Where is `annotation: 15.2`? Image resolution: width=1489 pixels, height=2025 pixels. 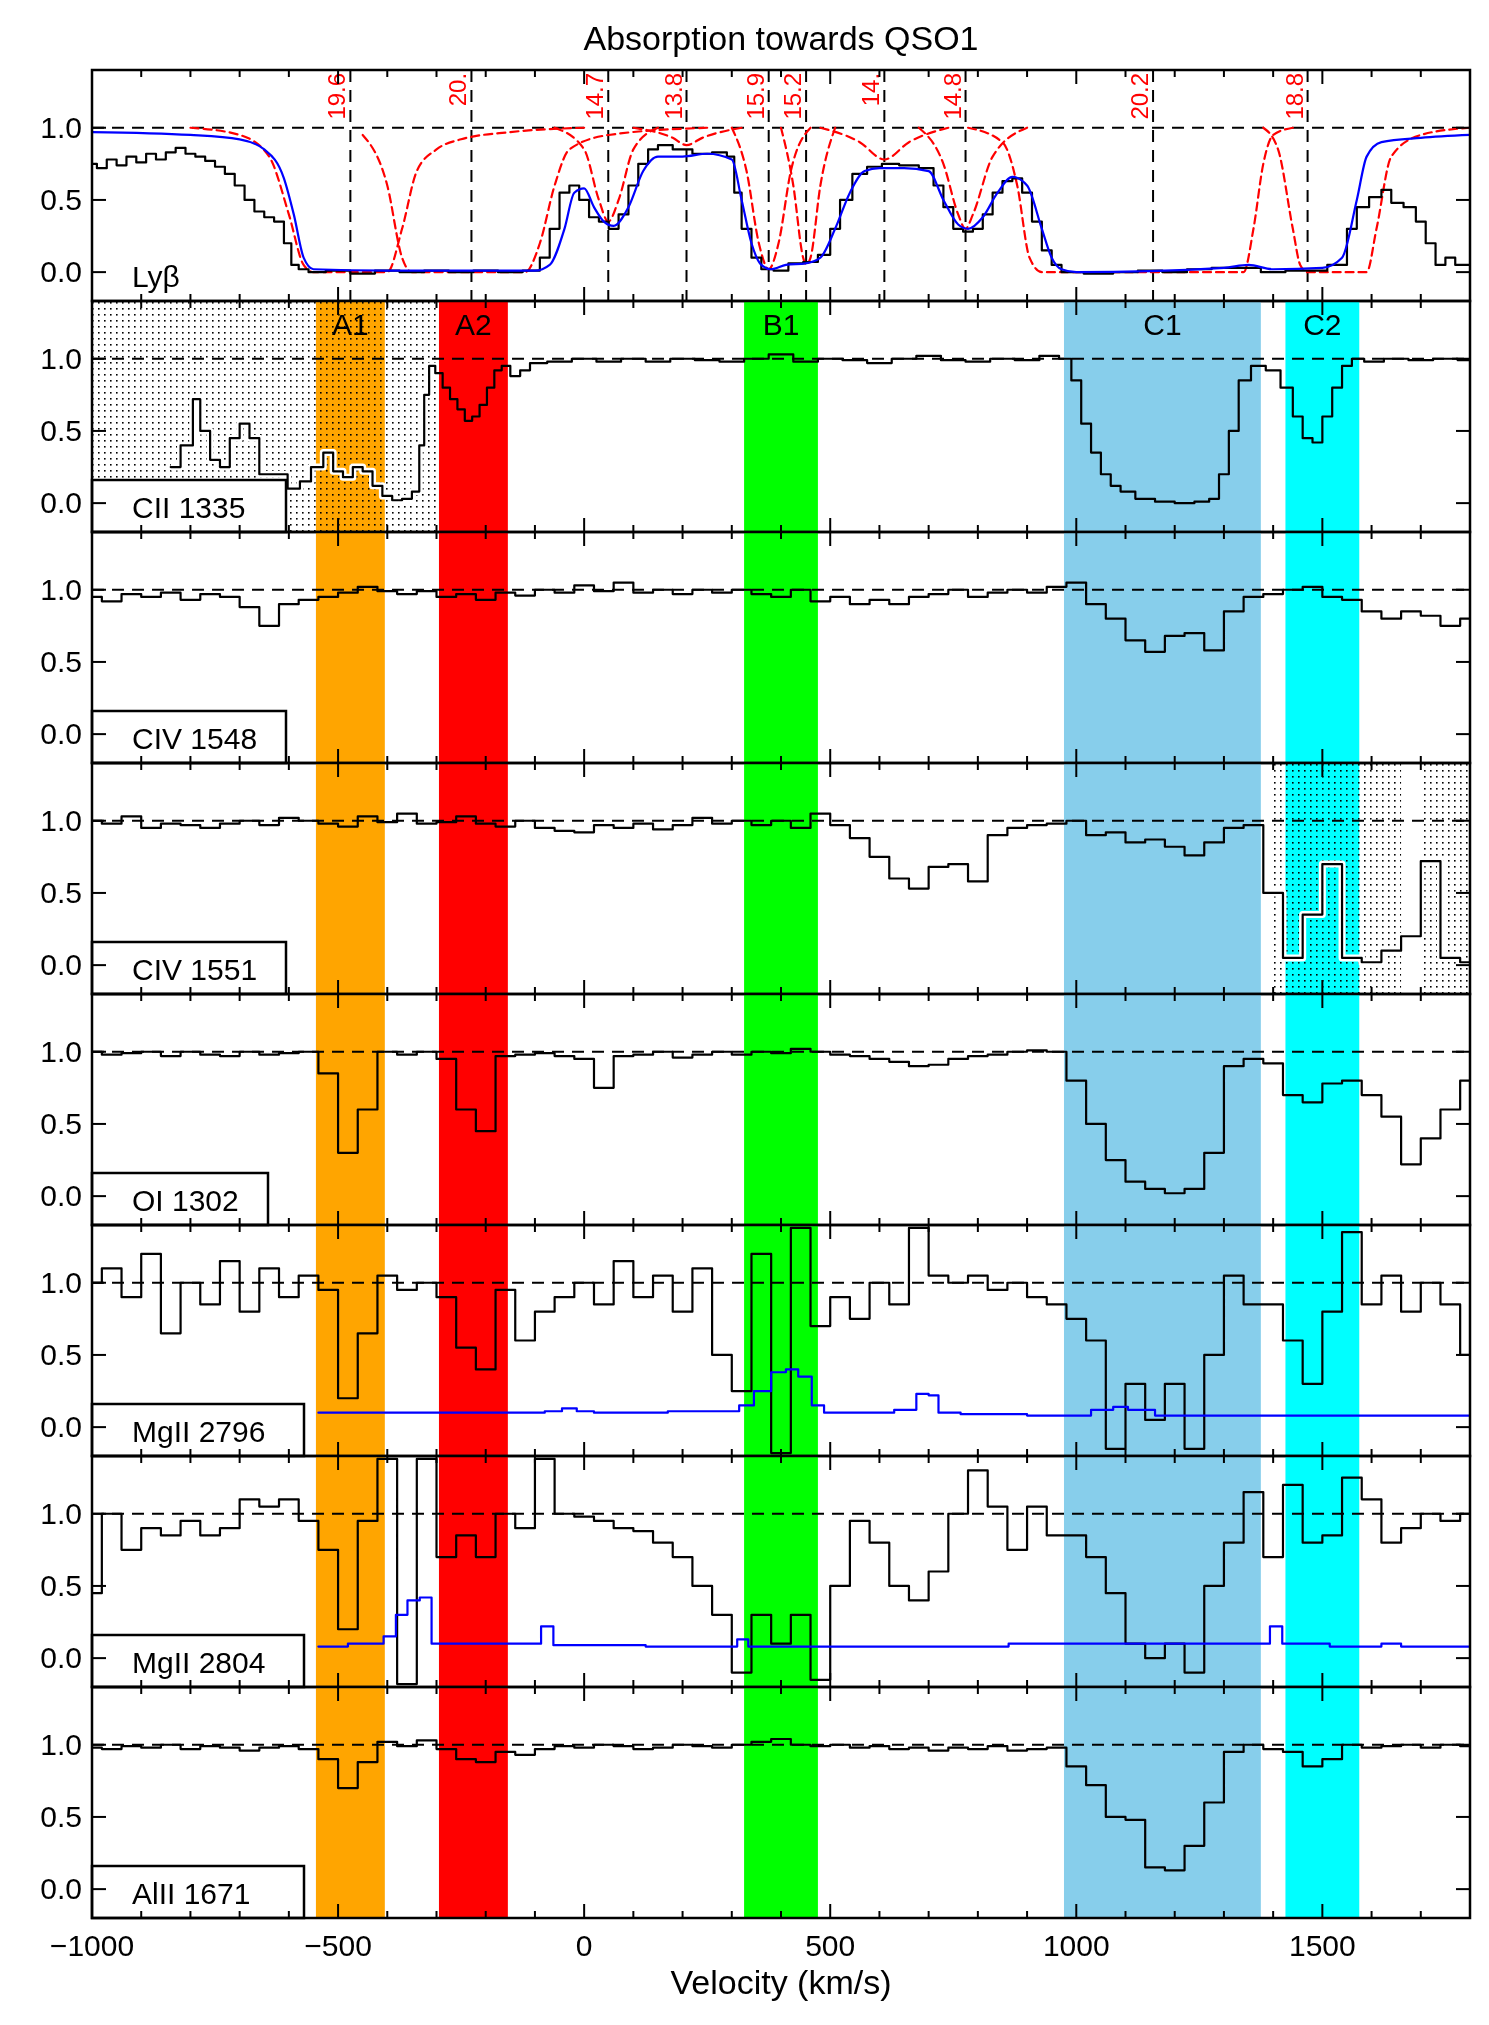
annotation: 15.2 is located at coordinates (793, 96).